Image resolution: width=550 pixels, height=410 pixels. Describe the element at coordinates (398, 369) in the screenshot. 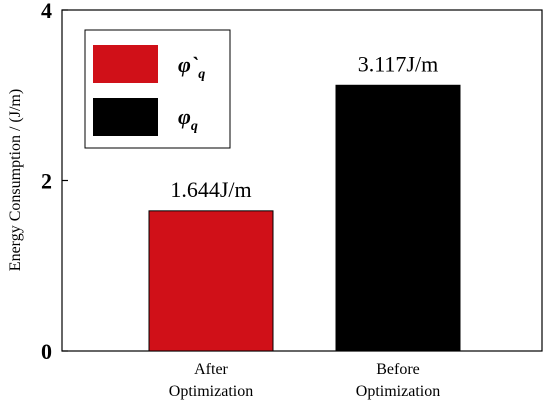

I see `x-category-label: Before` at that location.